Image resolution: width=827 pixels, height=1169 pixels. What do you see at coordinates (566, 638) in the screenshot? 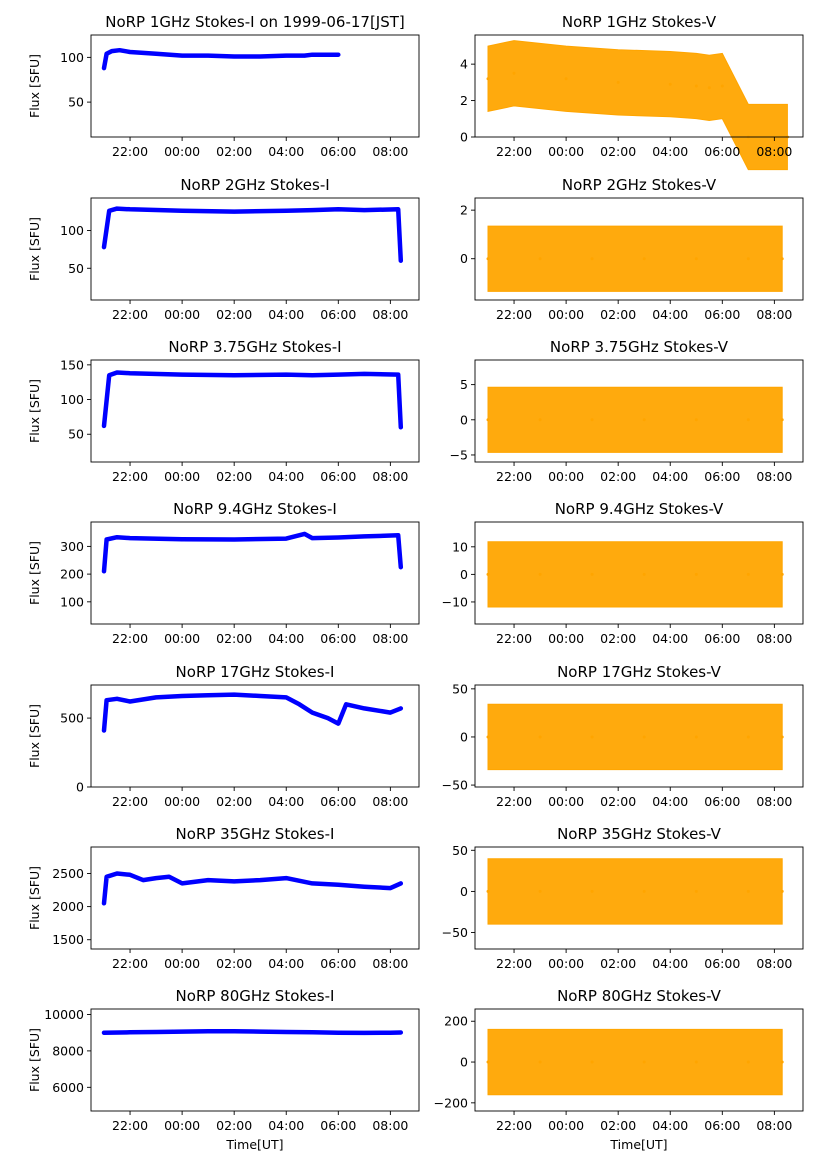
I see `panel-v4-xtick-label: 00:00` at bounding box center [566, 638].